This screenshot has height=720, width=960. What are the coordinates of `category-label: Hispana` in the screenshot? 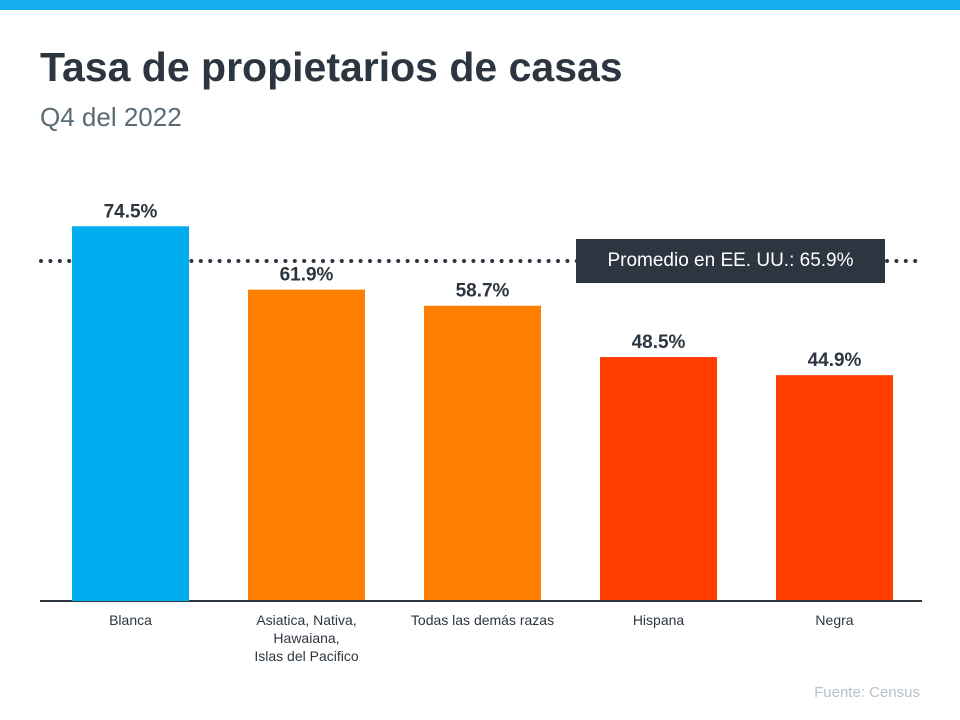 It's located at (659, 620).